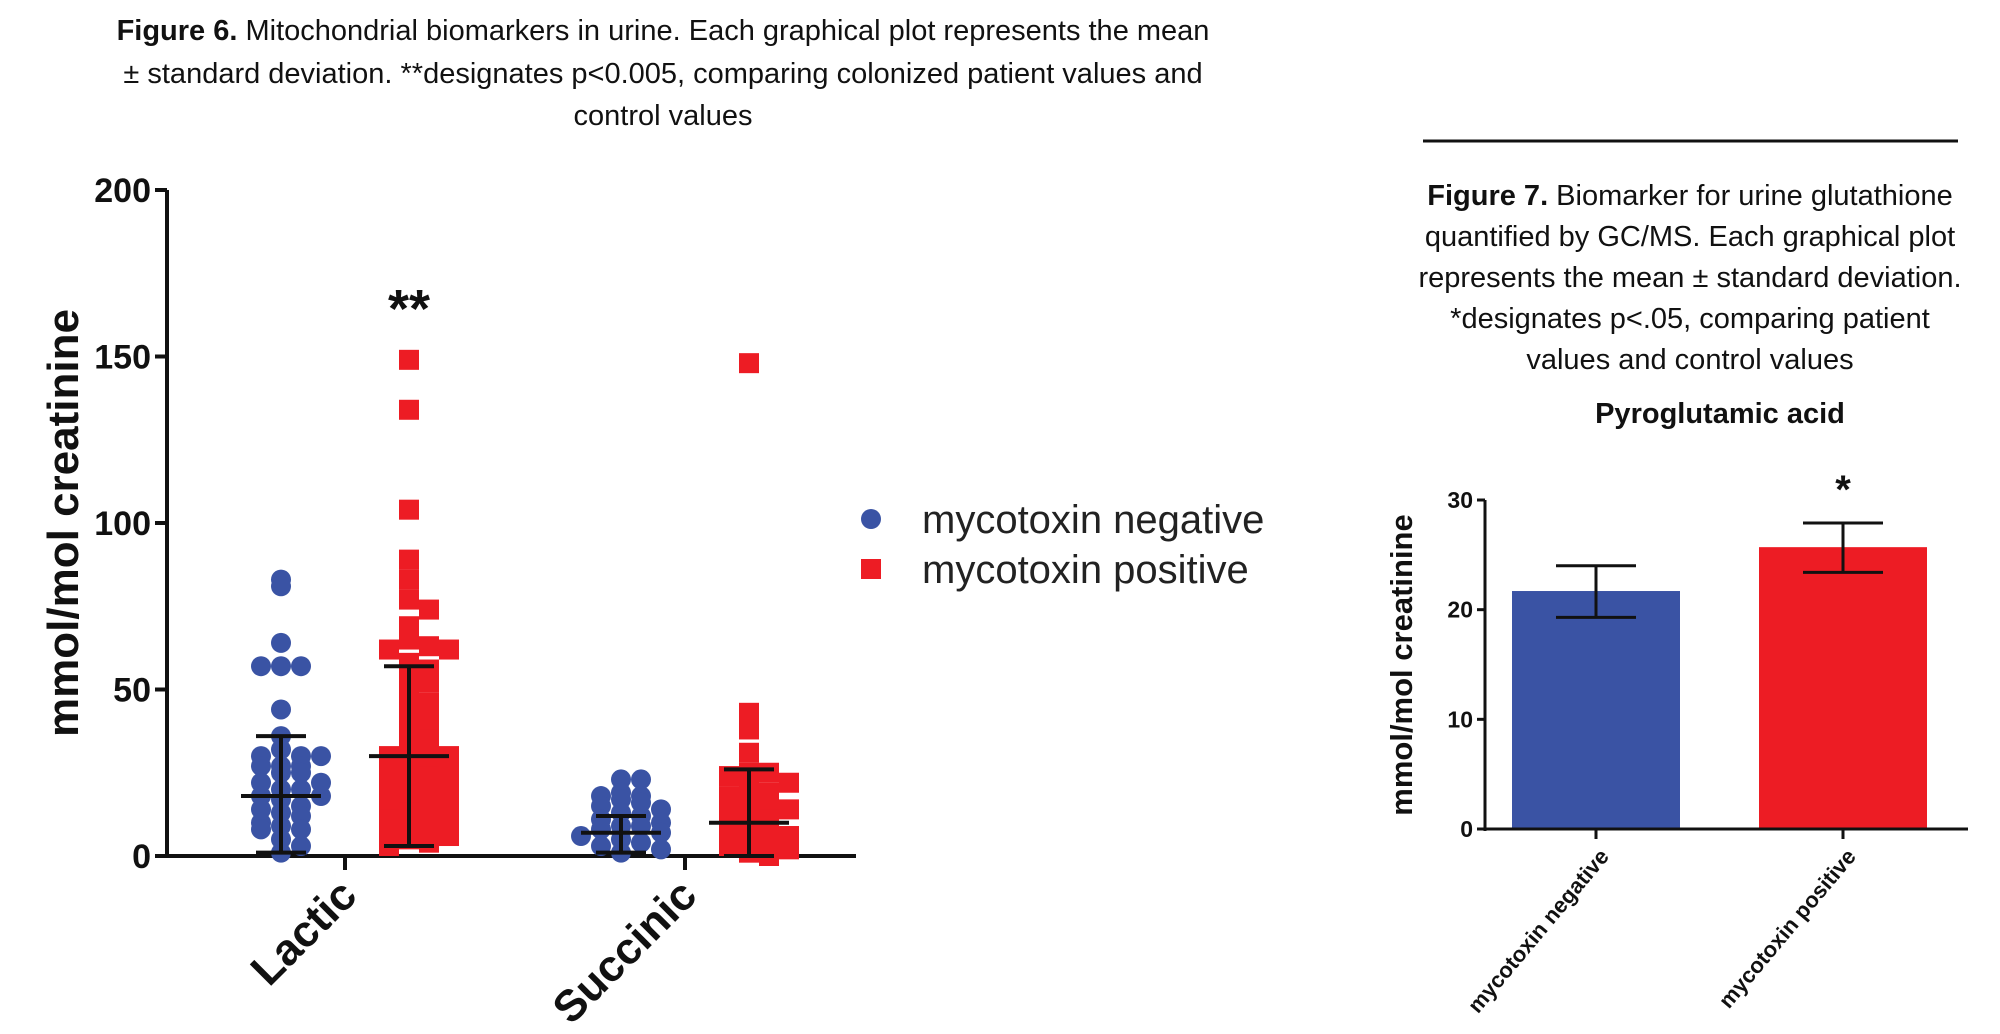  Describe the element at coordinates (1750, 196) in the screenshot. I see `figure7-caption-text: Biomarker for urine glutathione` at that location.